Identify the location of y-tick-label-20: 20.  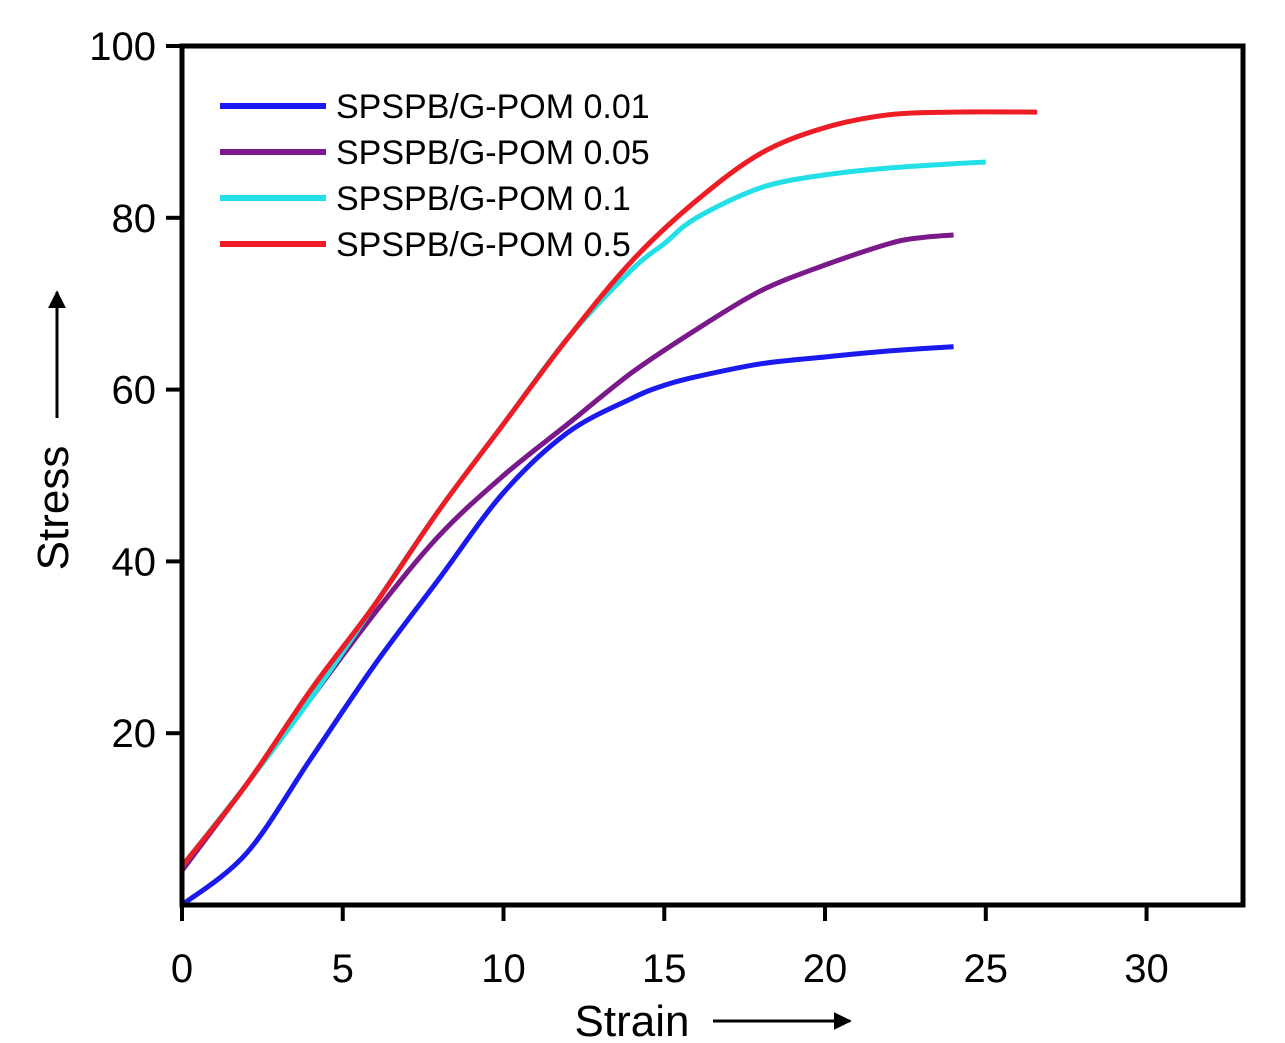
(134, 734).